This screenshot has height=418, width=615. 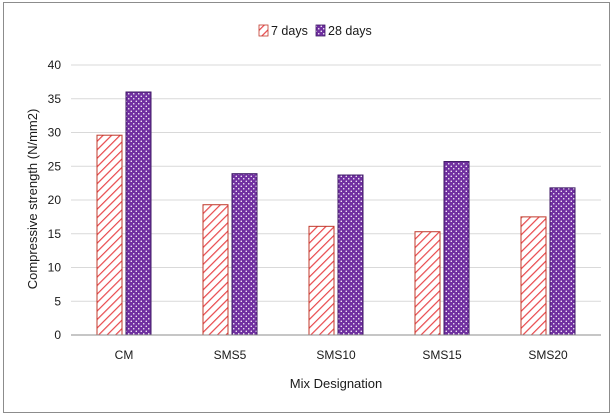 What do you see at coordinates (55, 234) in the screenshot?
I see `y-tick-label: 15` at bounding box center [55, 234].